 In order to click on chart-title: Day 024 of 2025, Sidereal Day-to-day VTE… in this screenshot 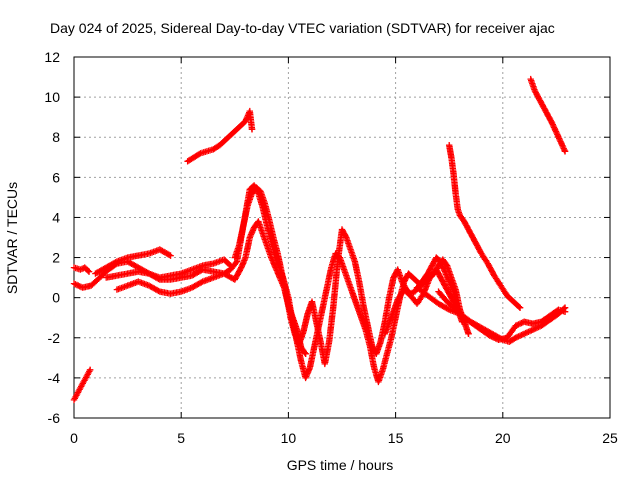, I will do `click(302, 28)`.